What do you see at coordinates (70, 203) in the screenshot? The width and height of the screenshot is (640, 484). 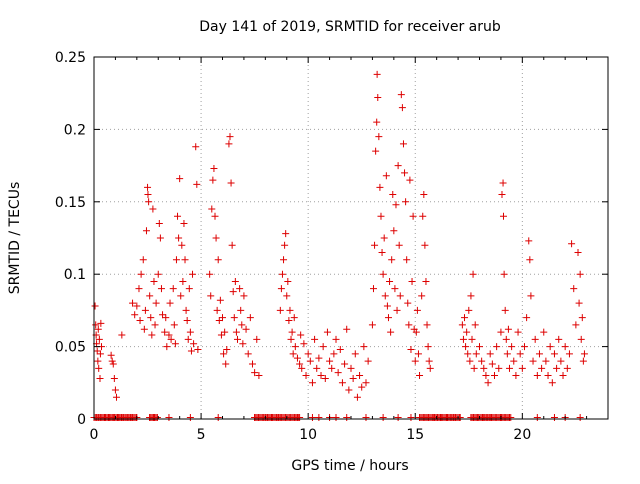 I see `y-tick-label: 0.15` at bounding box center [70, 203].